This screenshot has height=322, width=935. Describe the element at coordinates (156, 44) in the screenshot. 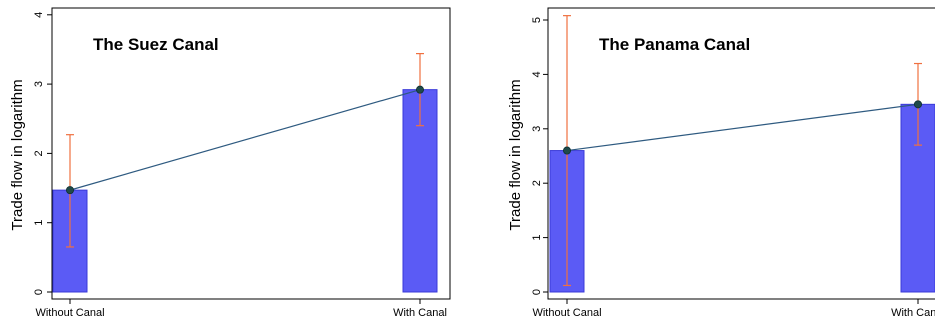

I see `chart-title: The Suez Canal` at that location.